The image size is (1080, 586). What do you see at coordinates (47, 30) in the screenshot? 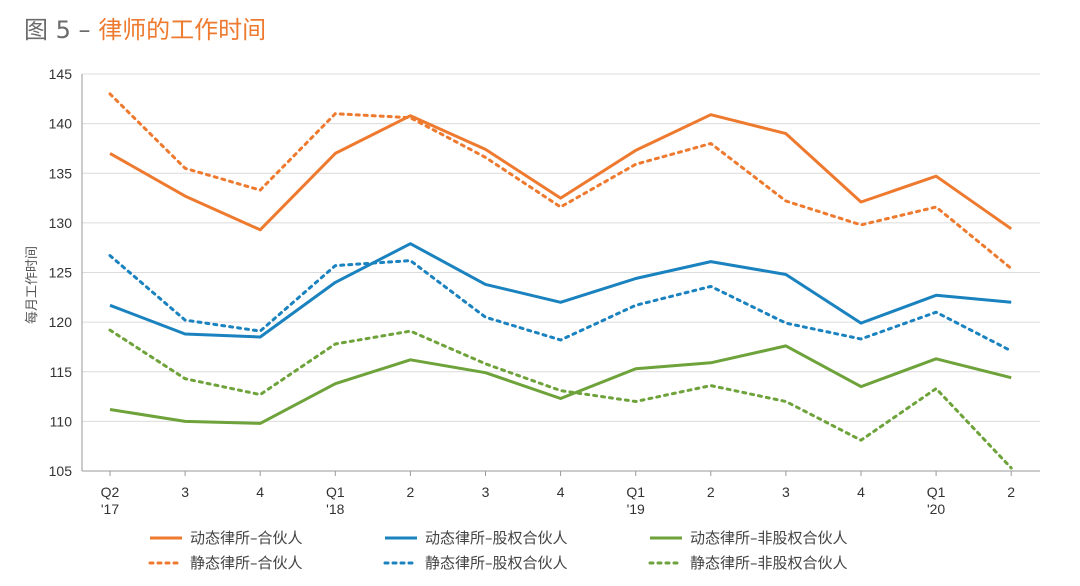
I see `figure-number: 图 5` at bounding box center [47, 30].